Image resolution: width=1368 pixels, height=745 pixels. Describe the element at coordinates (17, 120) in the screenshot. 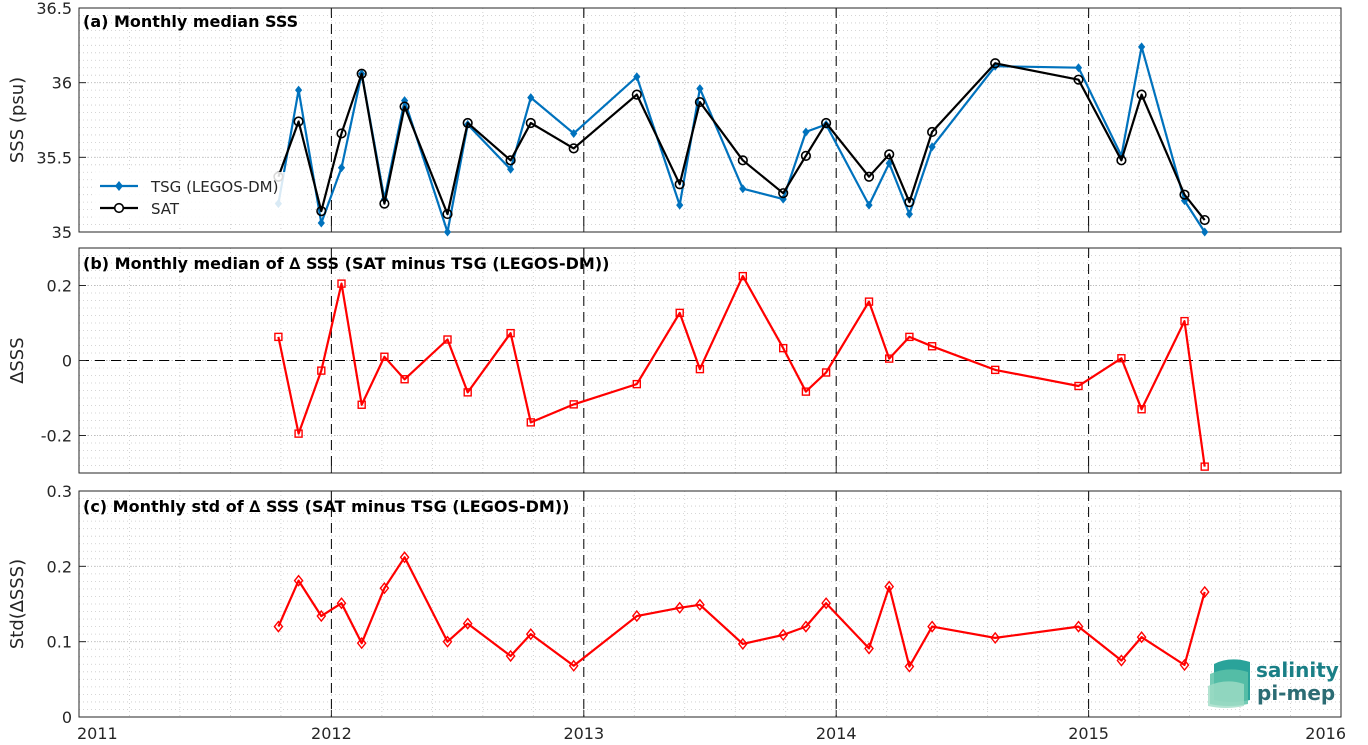

I see `y-axis-label: SSS (psu)` at that location.